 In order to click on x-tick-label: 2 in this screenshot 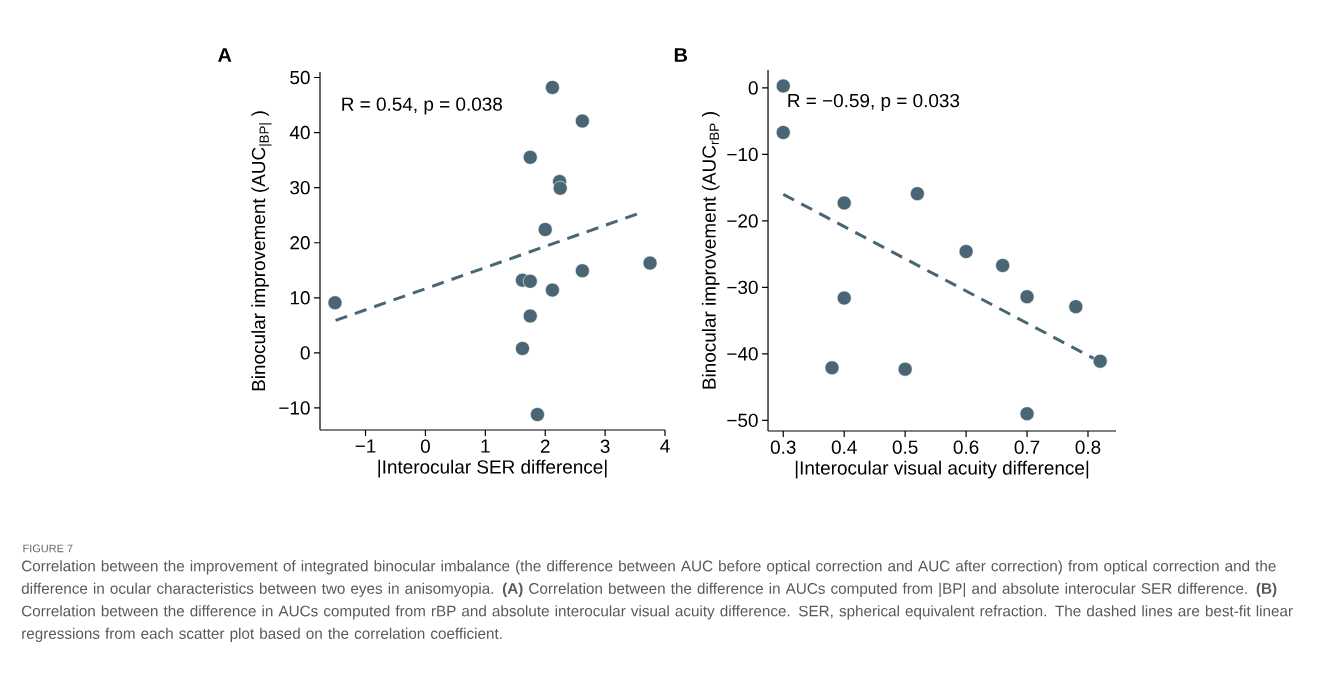, I will do `click(545, 446)`.